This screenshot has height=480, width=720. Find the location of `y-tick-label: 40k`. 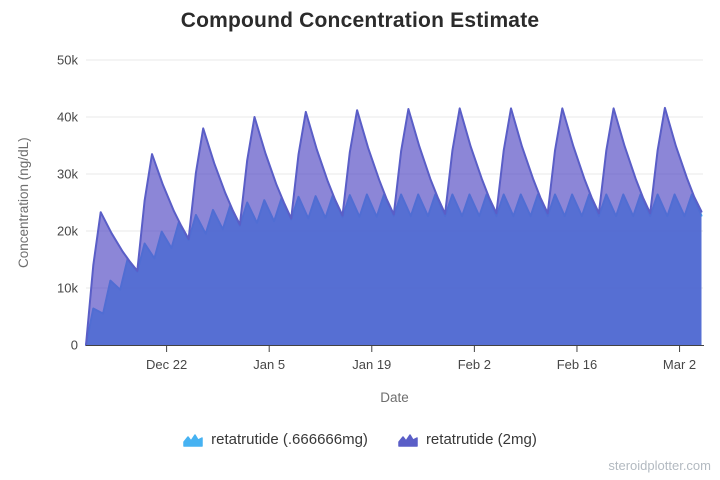

y-tick-label: 40k is located at coordinates (67, 117).